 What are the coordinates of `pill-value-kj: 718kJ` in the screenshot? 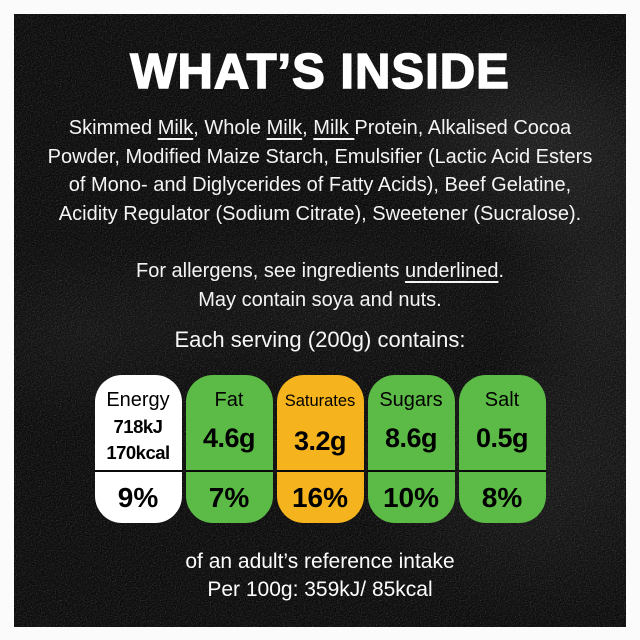 It's located at (138, 426).